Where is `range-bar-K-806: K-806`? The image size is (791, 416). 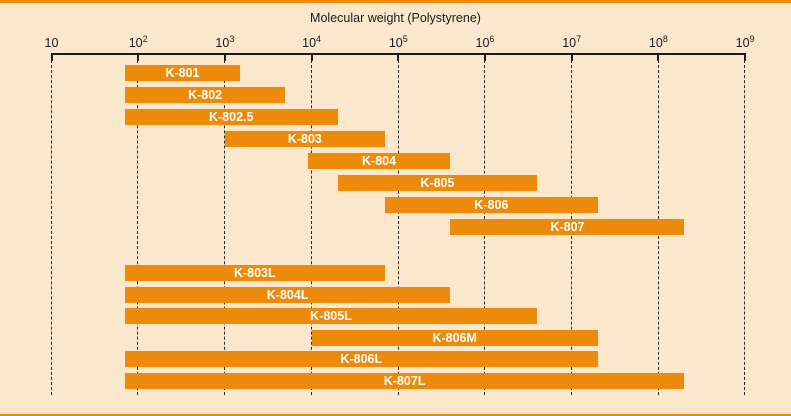
range-bar-K-806: K-806 is located at coordinates (491, 205).